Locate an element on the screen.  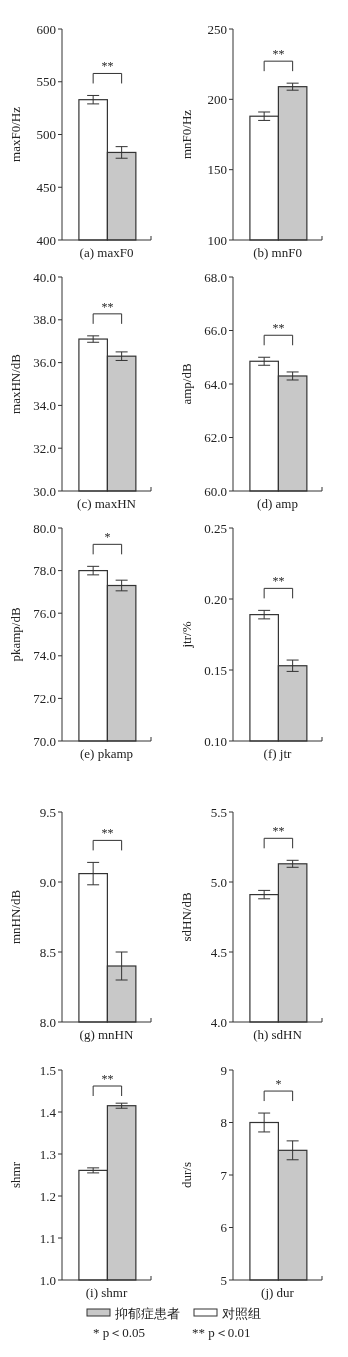
y-tick-label: 68.0 is located at coordinates (215, 277).